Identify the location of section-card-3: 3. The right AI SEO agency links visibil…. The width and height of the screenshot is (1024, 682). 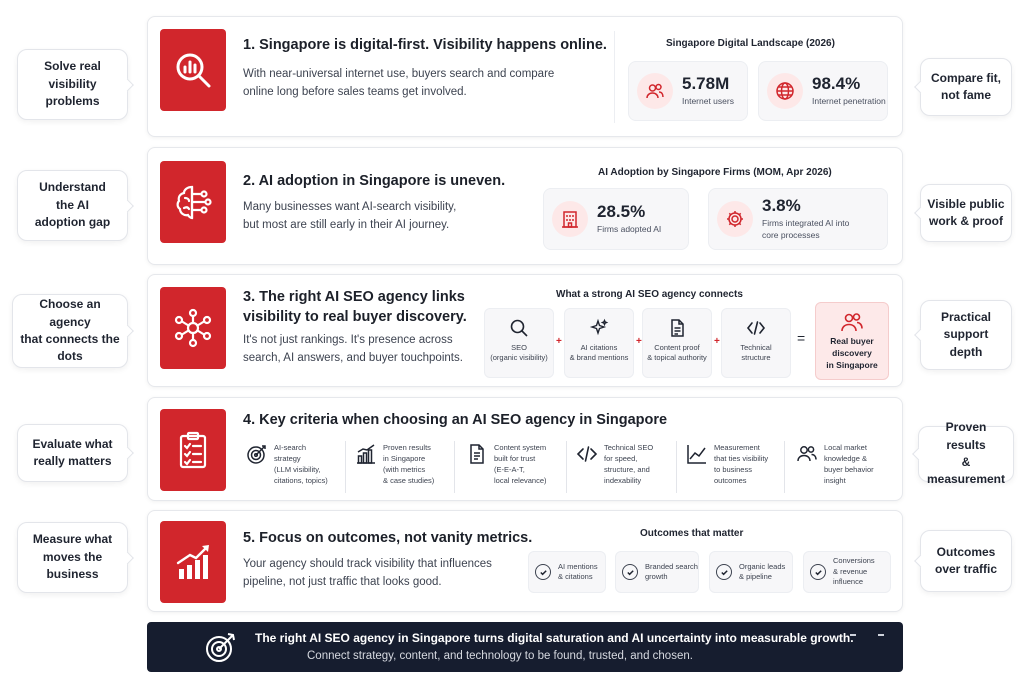
(525, 330).